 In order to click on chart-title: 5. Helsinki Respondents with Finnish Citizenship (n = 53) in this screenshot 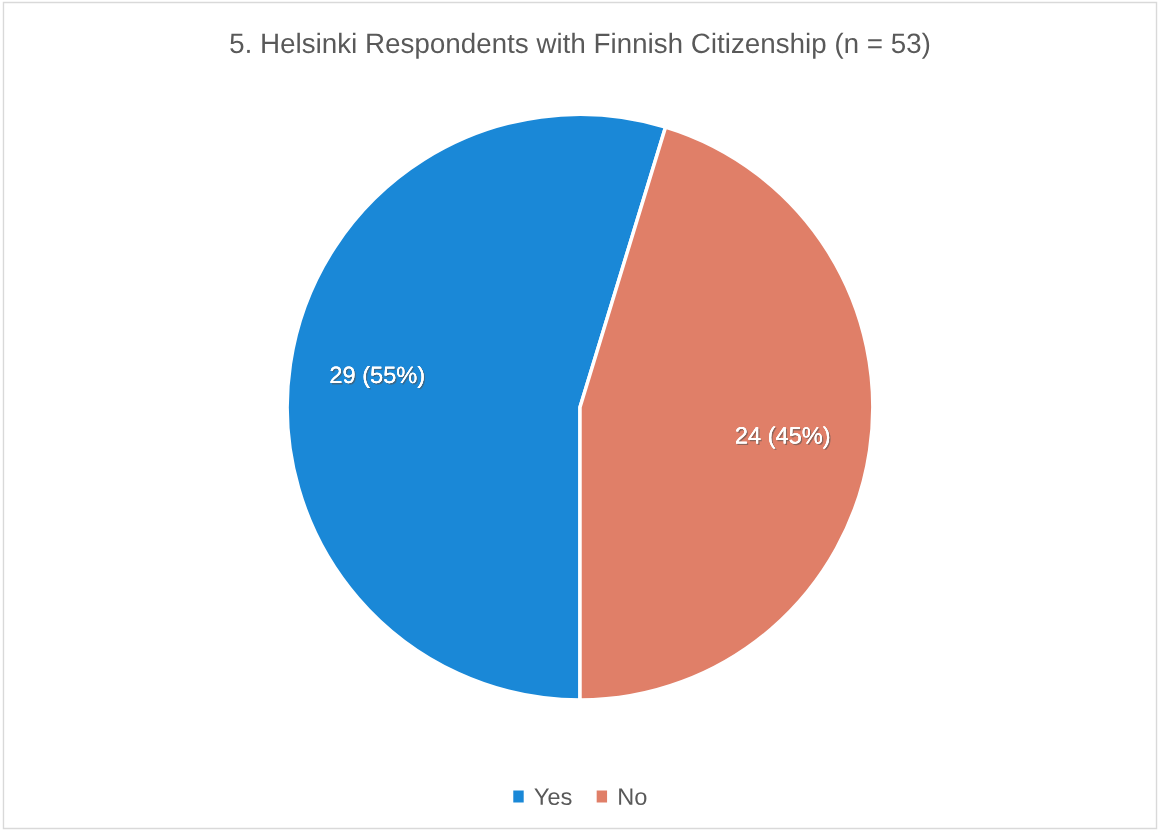, I will do `click(580, 45)`.